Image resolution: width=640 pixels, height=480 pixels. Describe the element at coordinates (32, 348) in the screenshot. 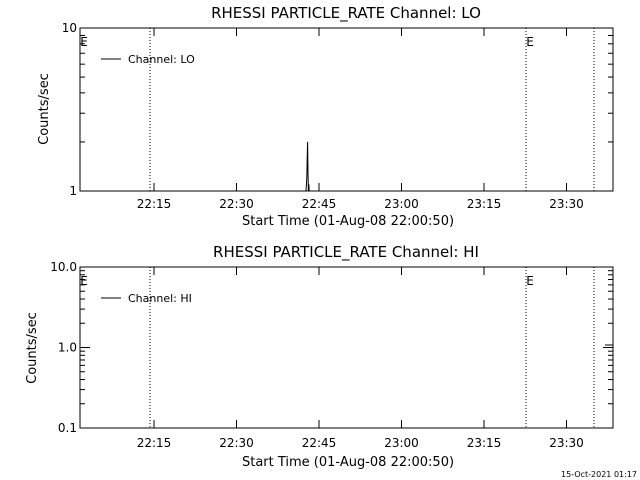

I see `y-axis-label-hi: Counts/sec` at that location.